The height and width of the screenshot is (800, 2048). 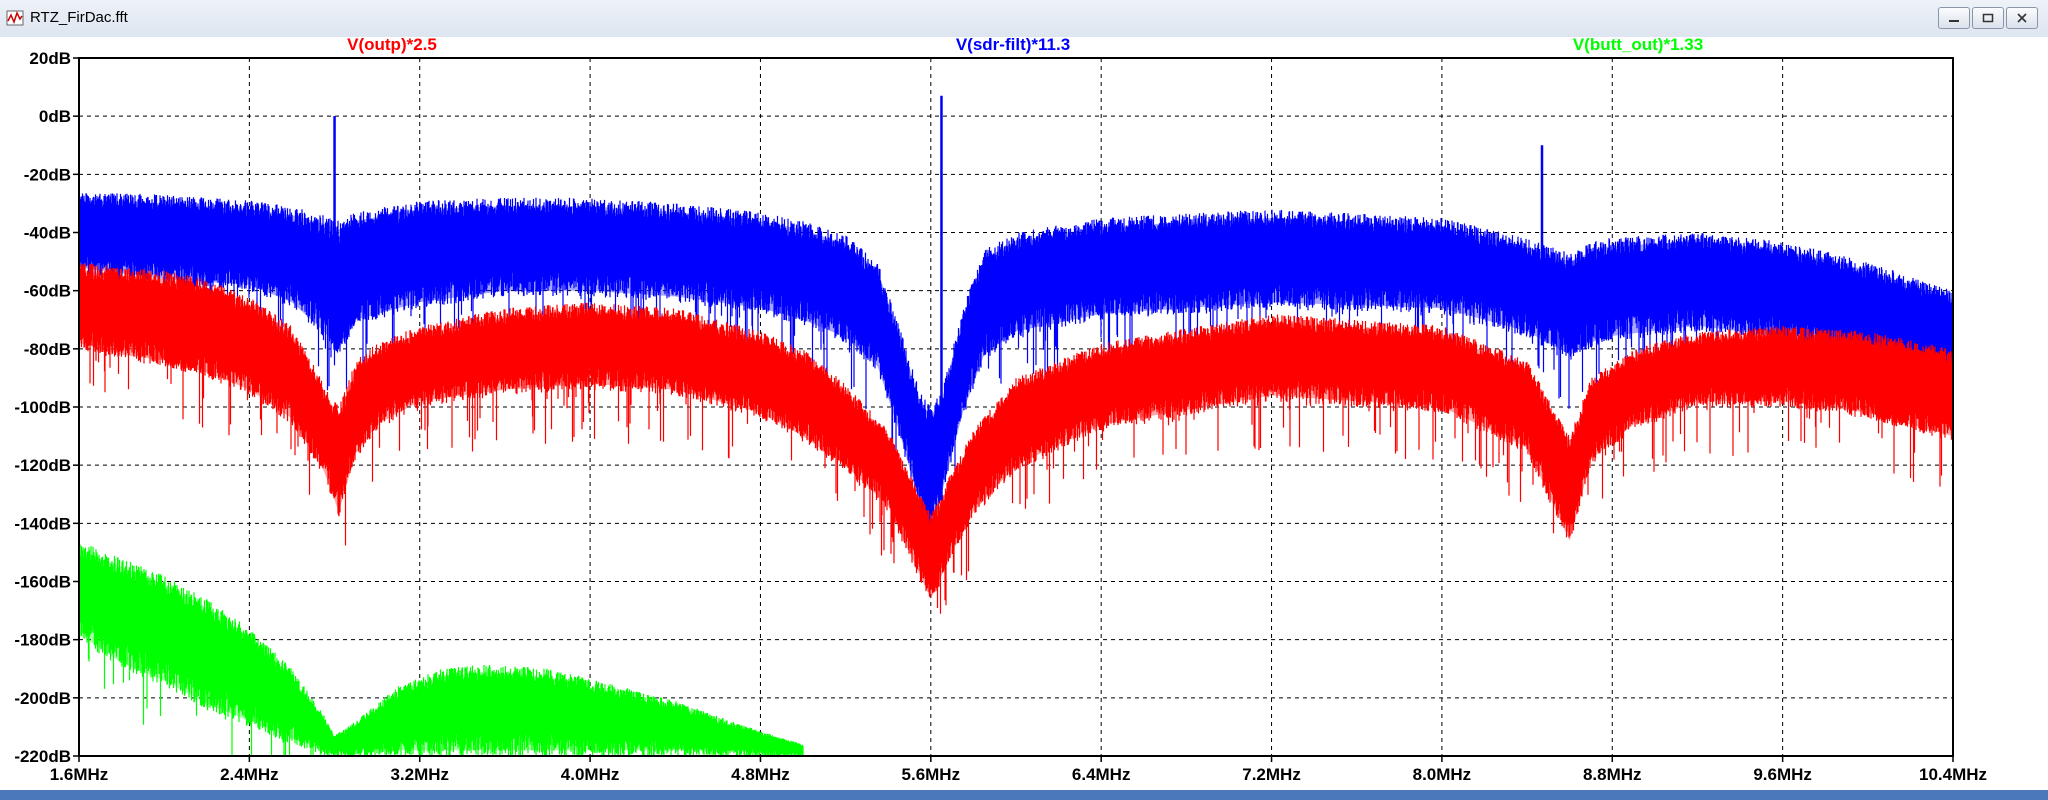 What do you see at coordinates (590, 774) in the screenshot?
I see `x-tick-label: 4.0MHz` at bounding box center [590, 774].